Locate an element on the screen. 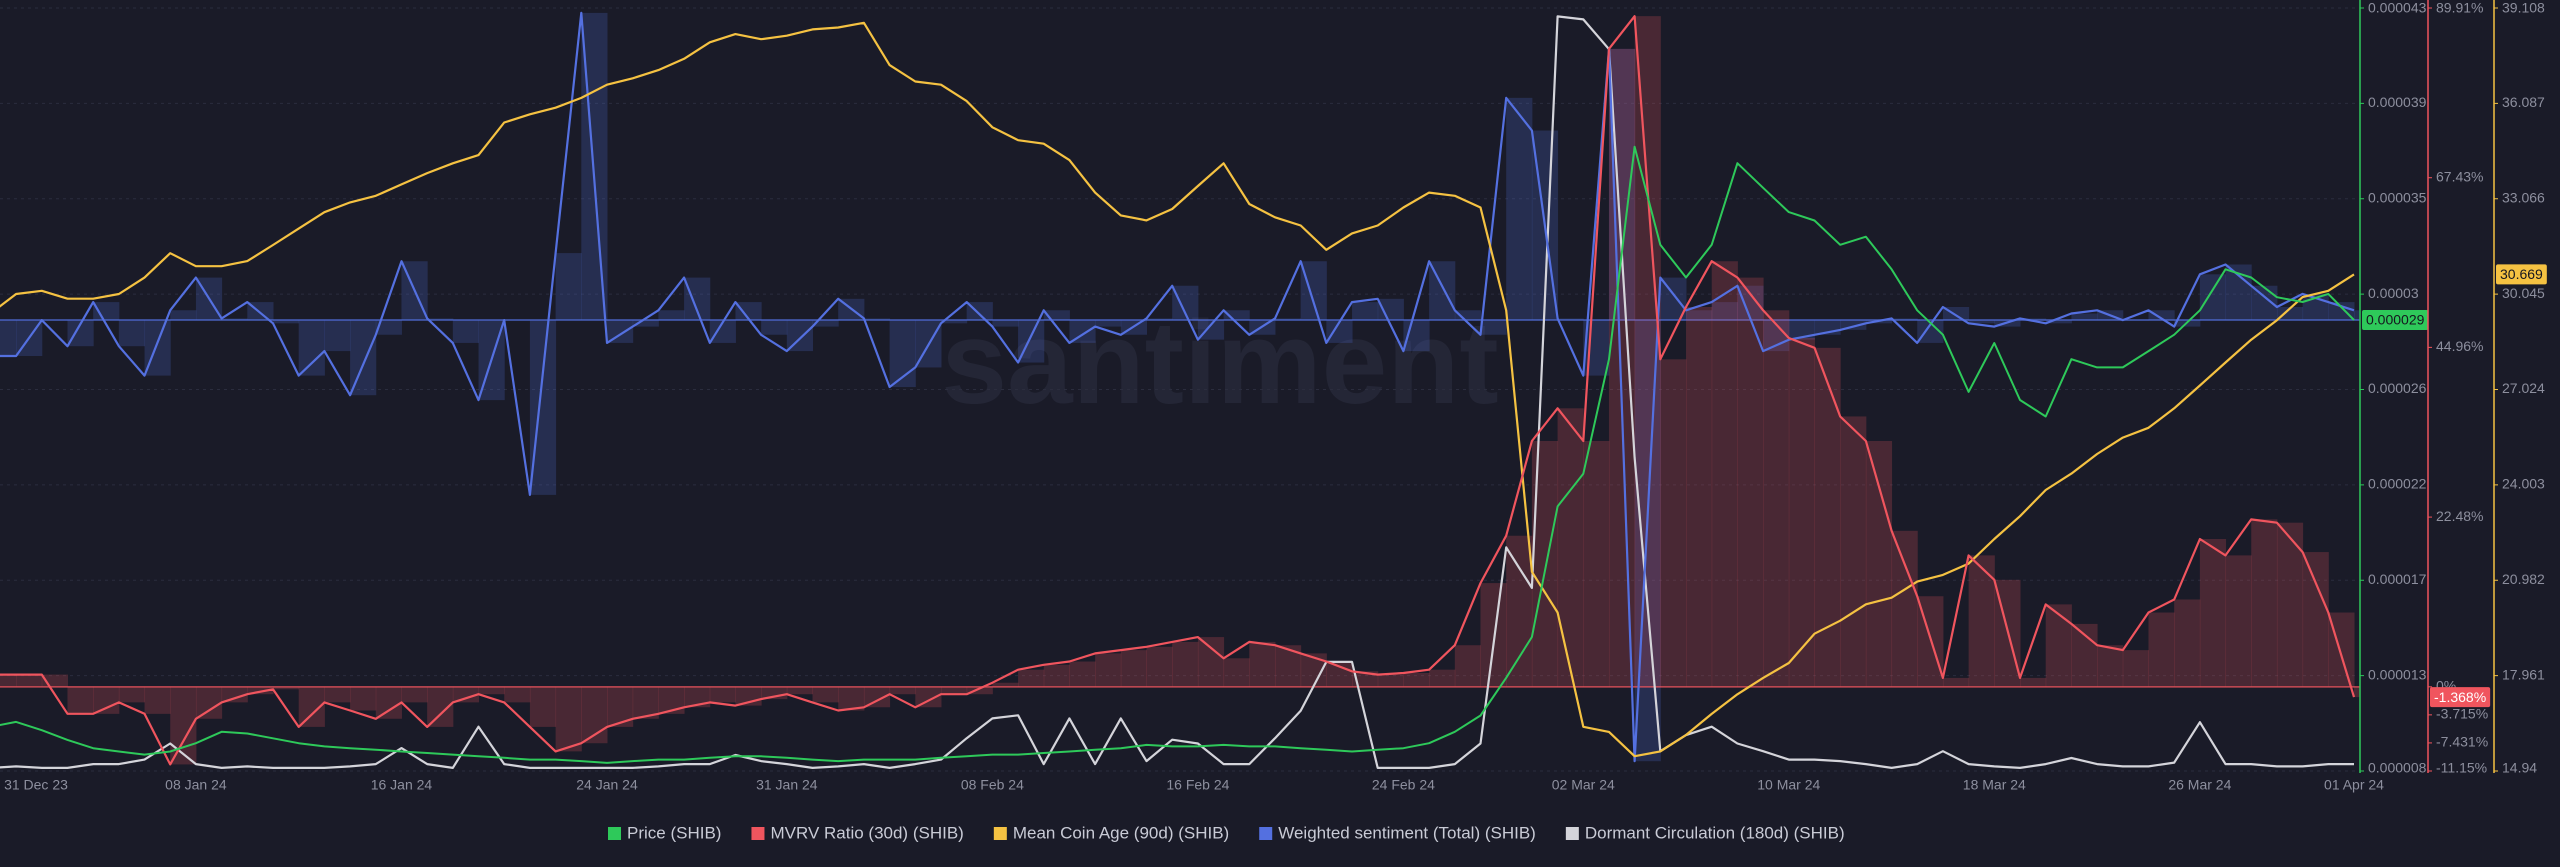 The height and width of the screenshot is (867, 2560). x-tick-label: 08 Jan 24 is located at coordinates (196, 785).